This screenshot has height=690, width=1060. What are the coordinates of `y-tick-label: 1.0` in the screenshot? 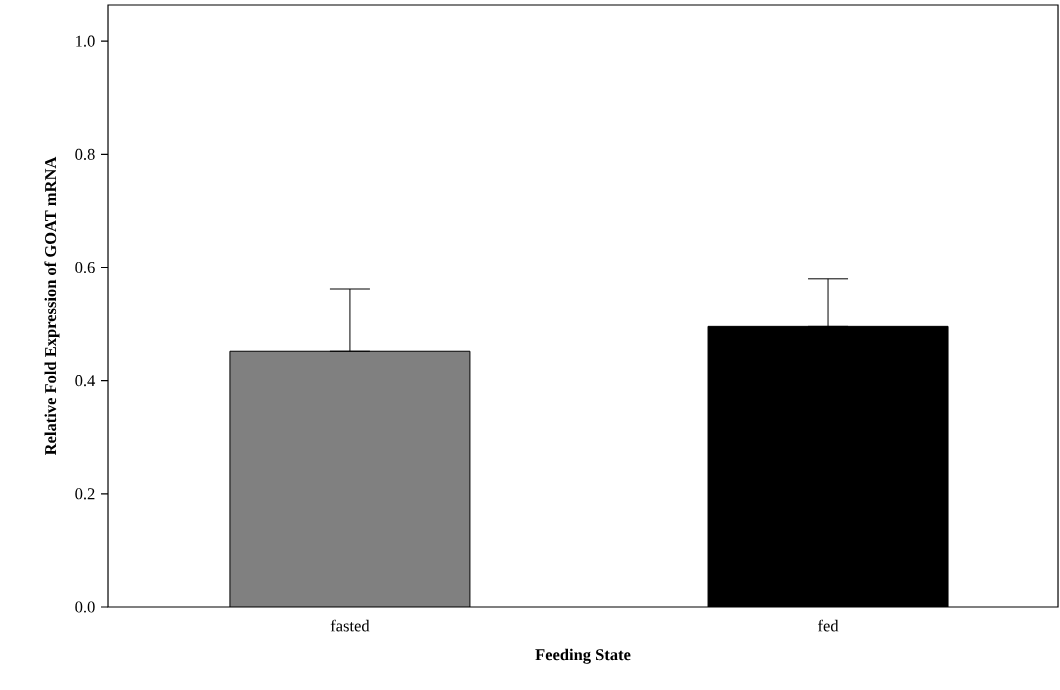 It's located at (85, 41).